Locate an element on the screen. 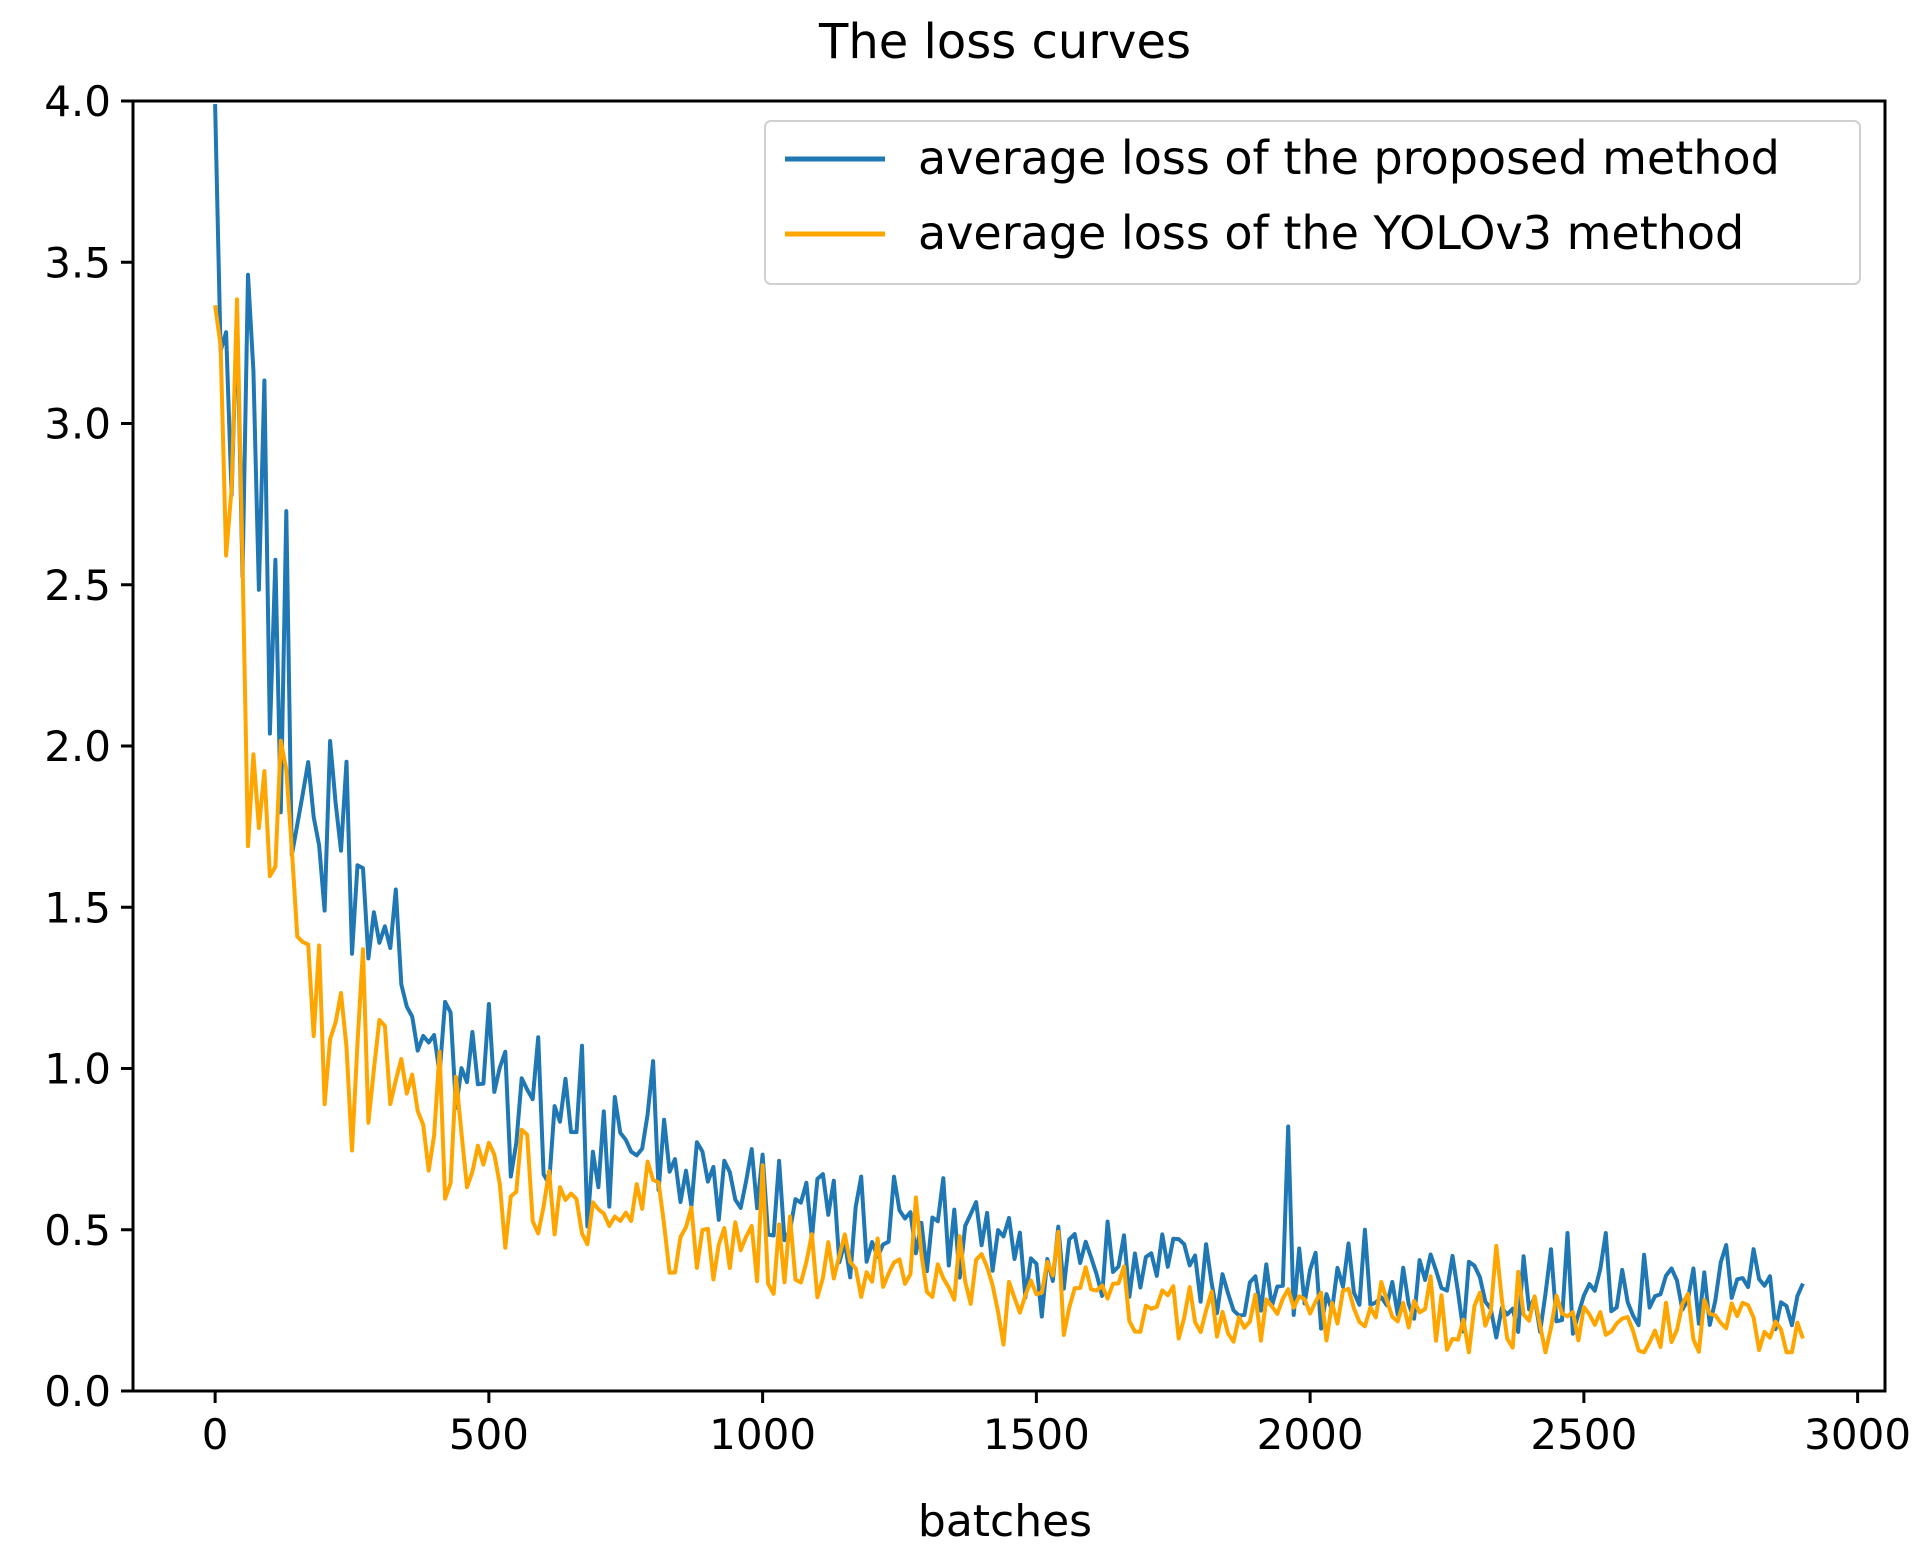  x-tick-label: 3000 is located at coordinates (1857, 1434).